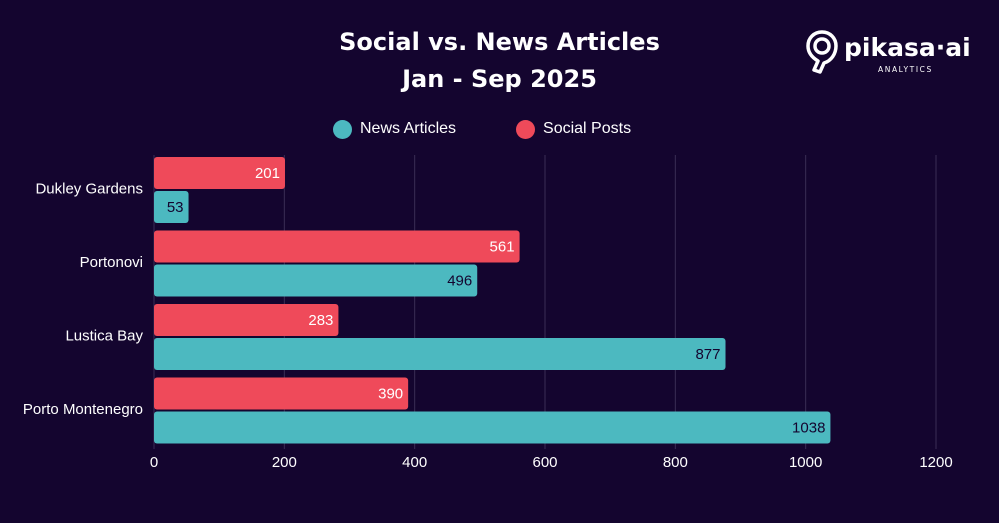  What do you see at coordinates (175, 207) in the screenshot?
I see `data-label-news: 53` at bounding box center [175, 207].